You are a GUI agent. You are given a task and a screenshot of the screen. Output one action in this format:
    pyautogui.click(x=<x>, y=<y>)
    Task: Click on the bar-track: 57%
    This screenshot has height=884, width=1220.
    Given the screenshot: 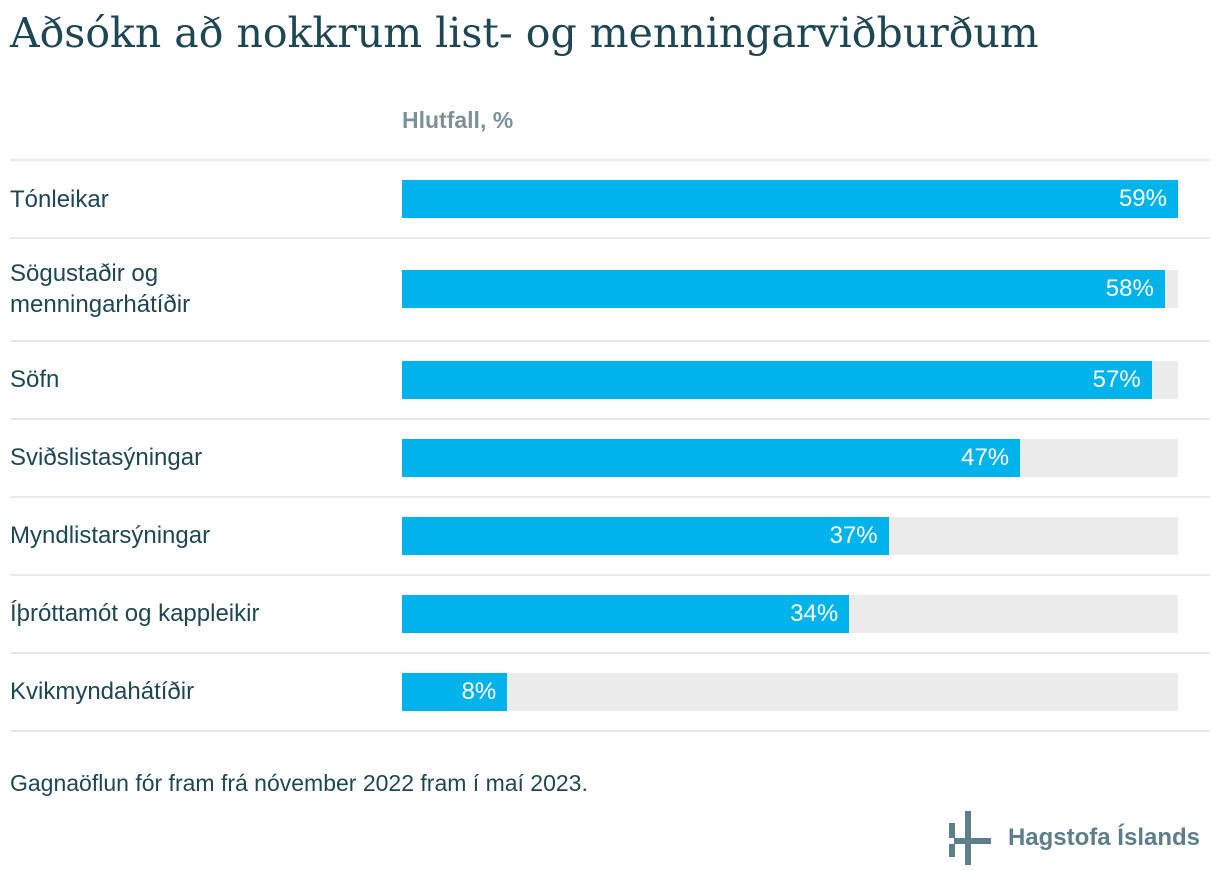 What is the action you would take?
    pyautogui.click(x=790, y=379)
    